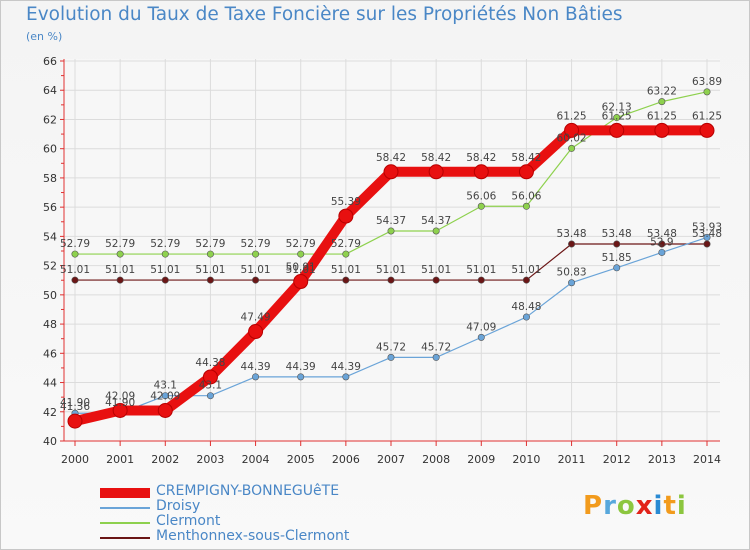 This screenshot has width=750, height=550. Describe the element at coordinates (125, 538) in the screenshot. I see `legend-swatch-menthonnex` at that location.